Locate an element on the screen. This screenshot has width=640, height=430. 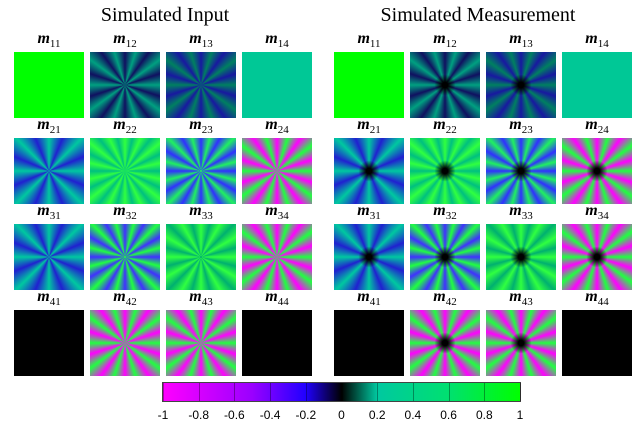
subscript: 34 is located at coordinates (283, 216).